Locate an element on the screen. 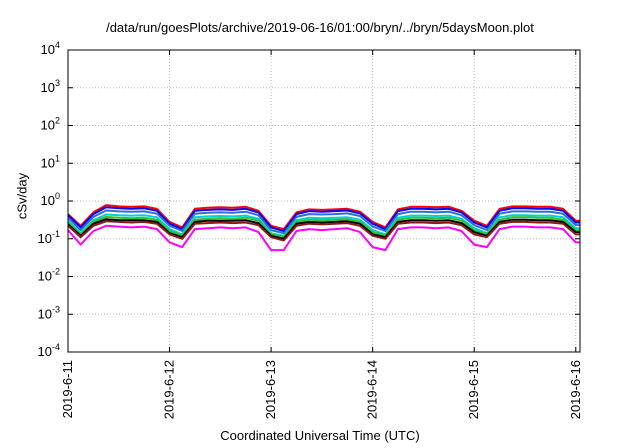  x-tick-label: 2019-6-13 is located at coordinates (270, 389).